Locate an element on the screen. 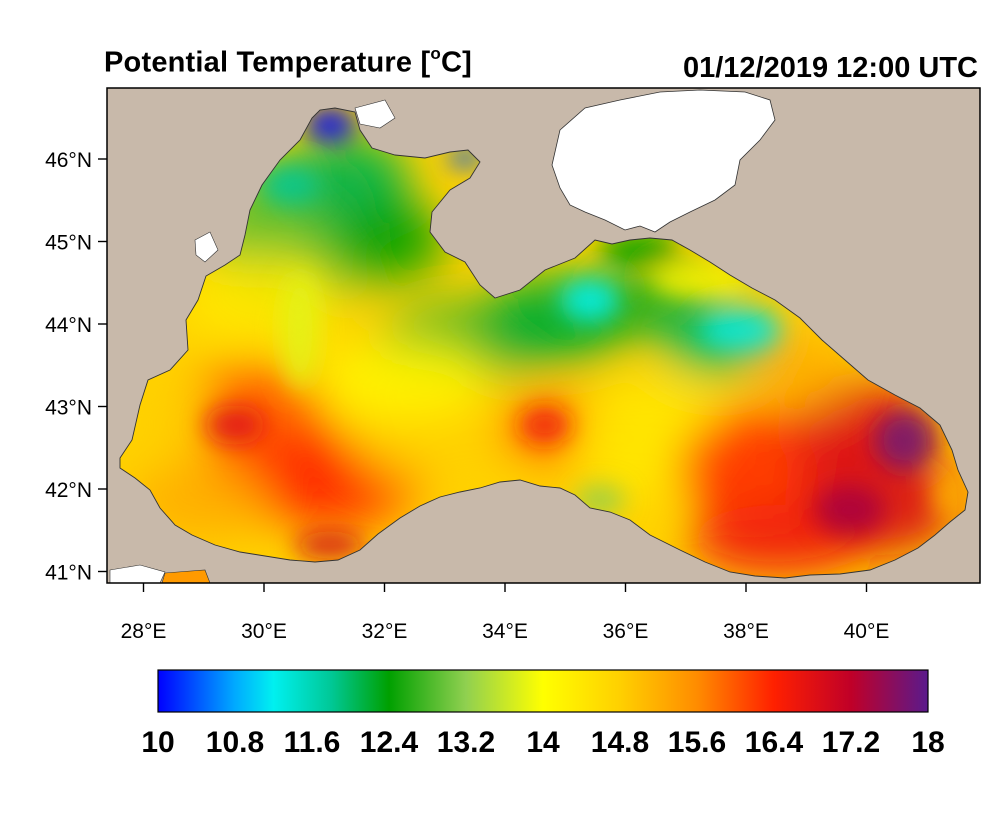  colorbar-label: 17.2 is located at coordinates (851, 742).